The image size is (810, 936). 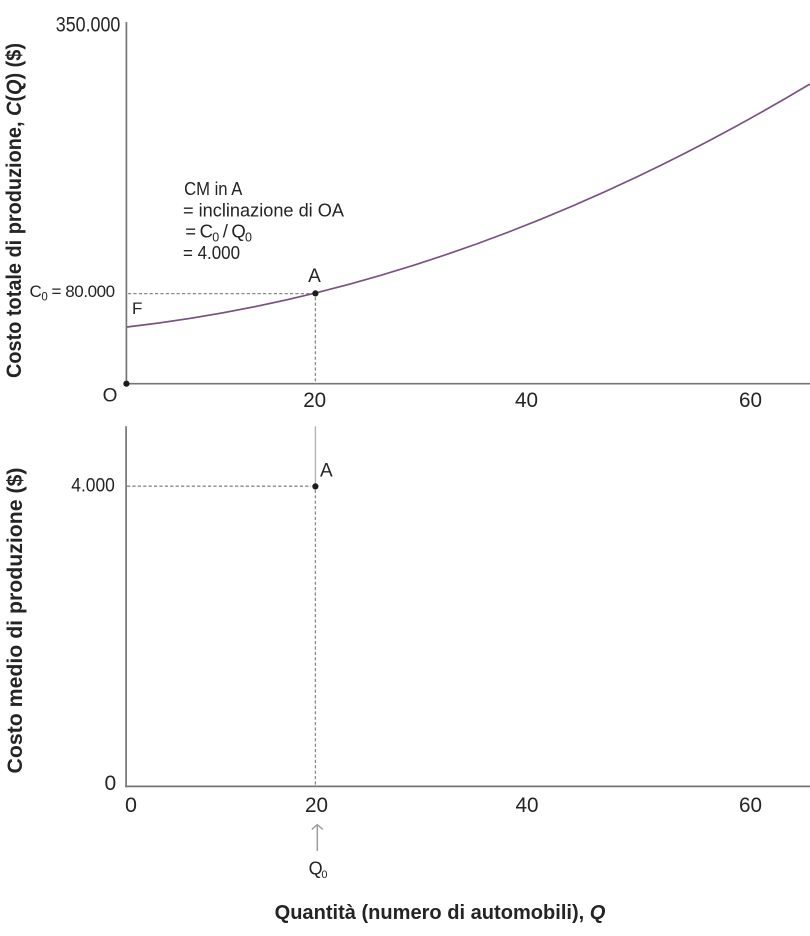 I want to click on svg-text: = inclinazione di OA, so click(x=264, y=209).